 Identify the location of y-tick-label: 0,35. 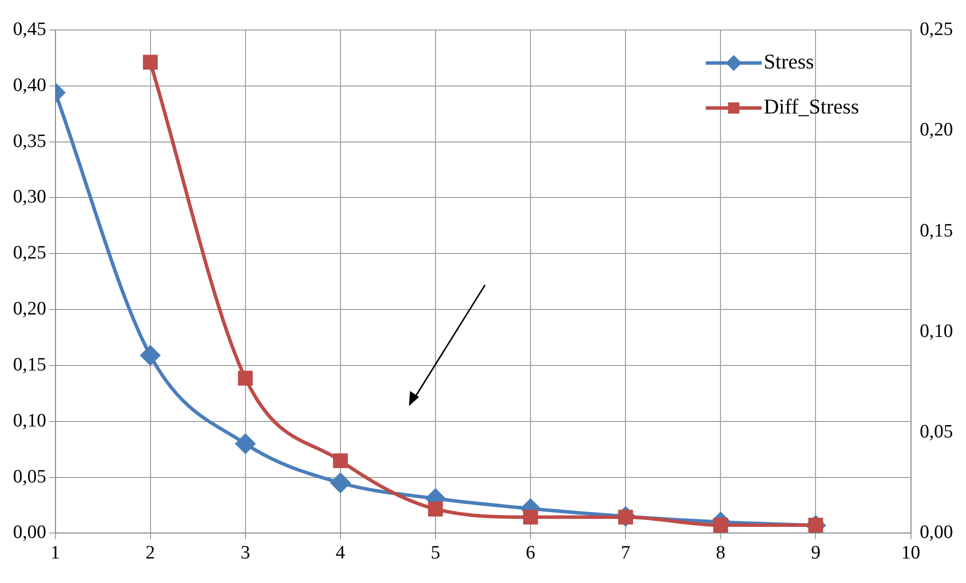
(29, 141).